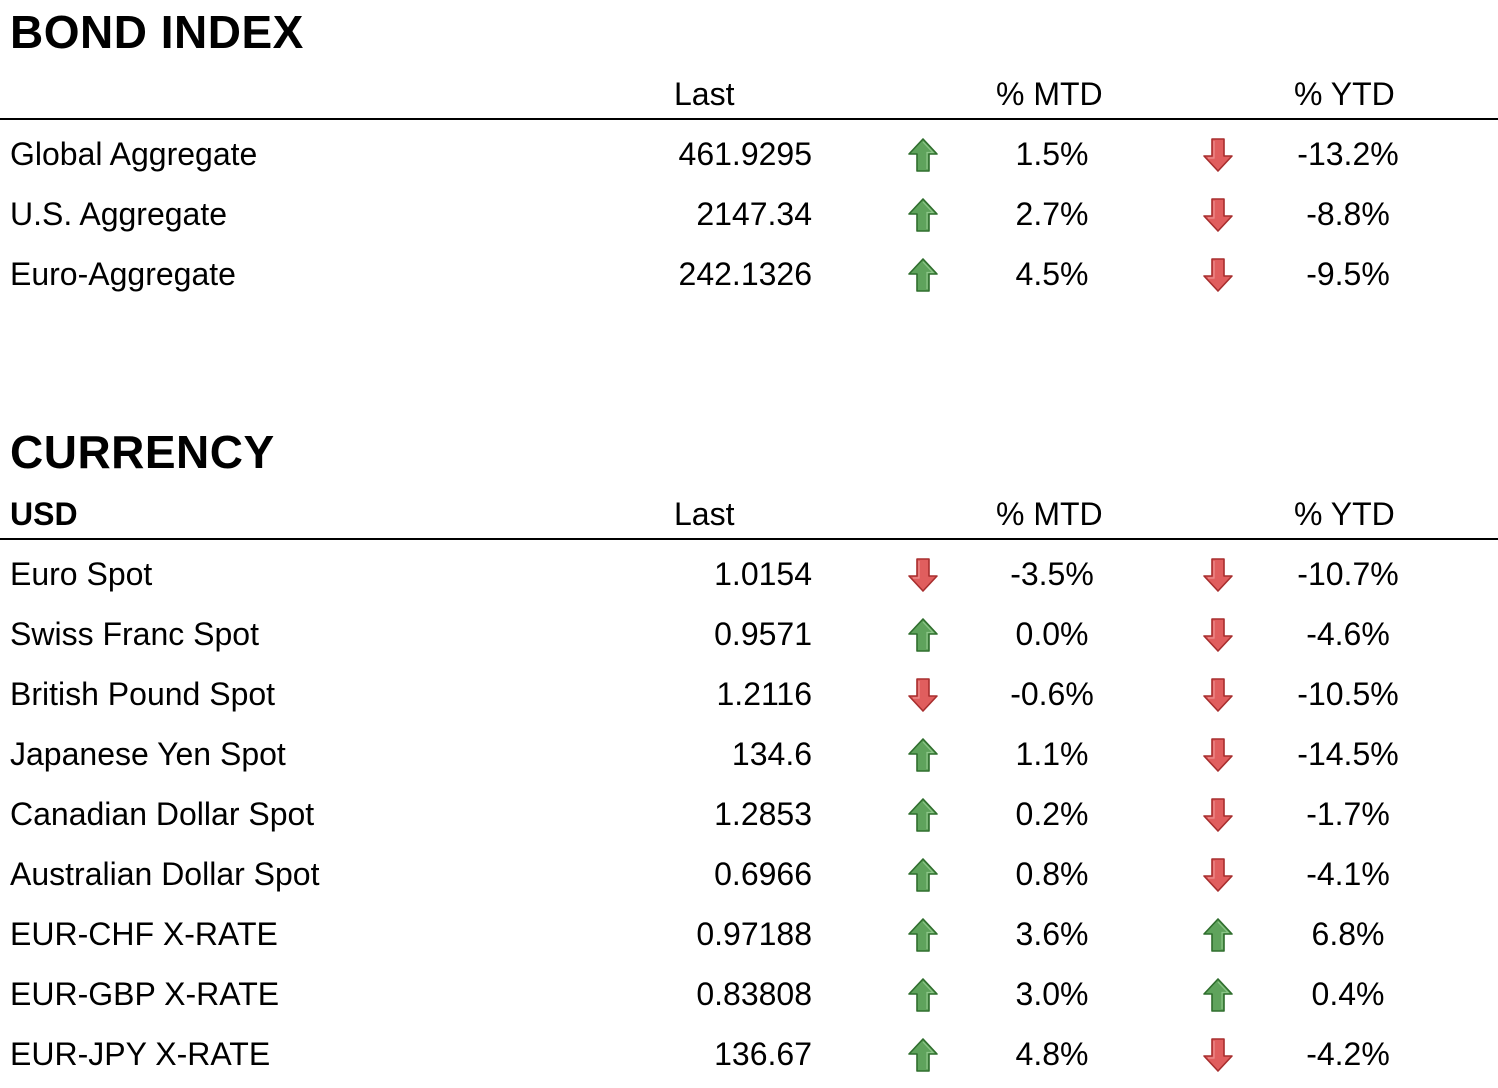 This screenshot has width=1498, height=1088. What do you see at coordinates (1052, 994) in the screenshot?
I see `row-mtd-value: 3.0%` at bounding box center [1052, 994].